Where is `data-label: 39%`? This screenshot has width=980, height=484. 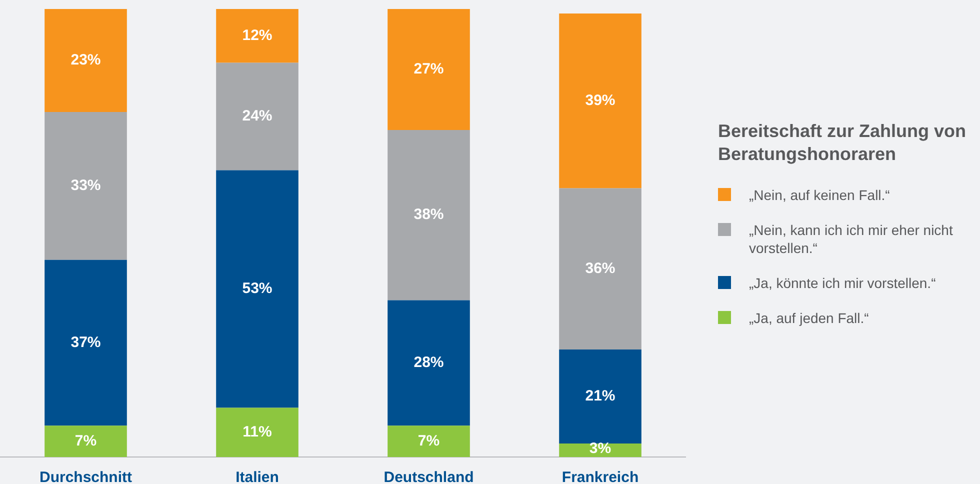
data-label: 39% is located at coordinates (600, 100).